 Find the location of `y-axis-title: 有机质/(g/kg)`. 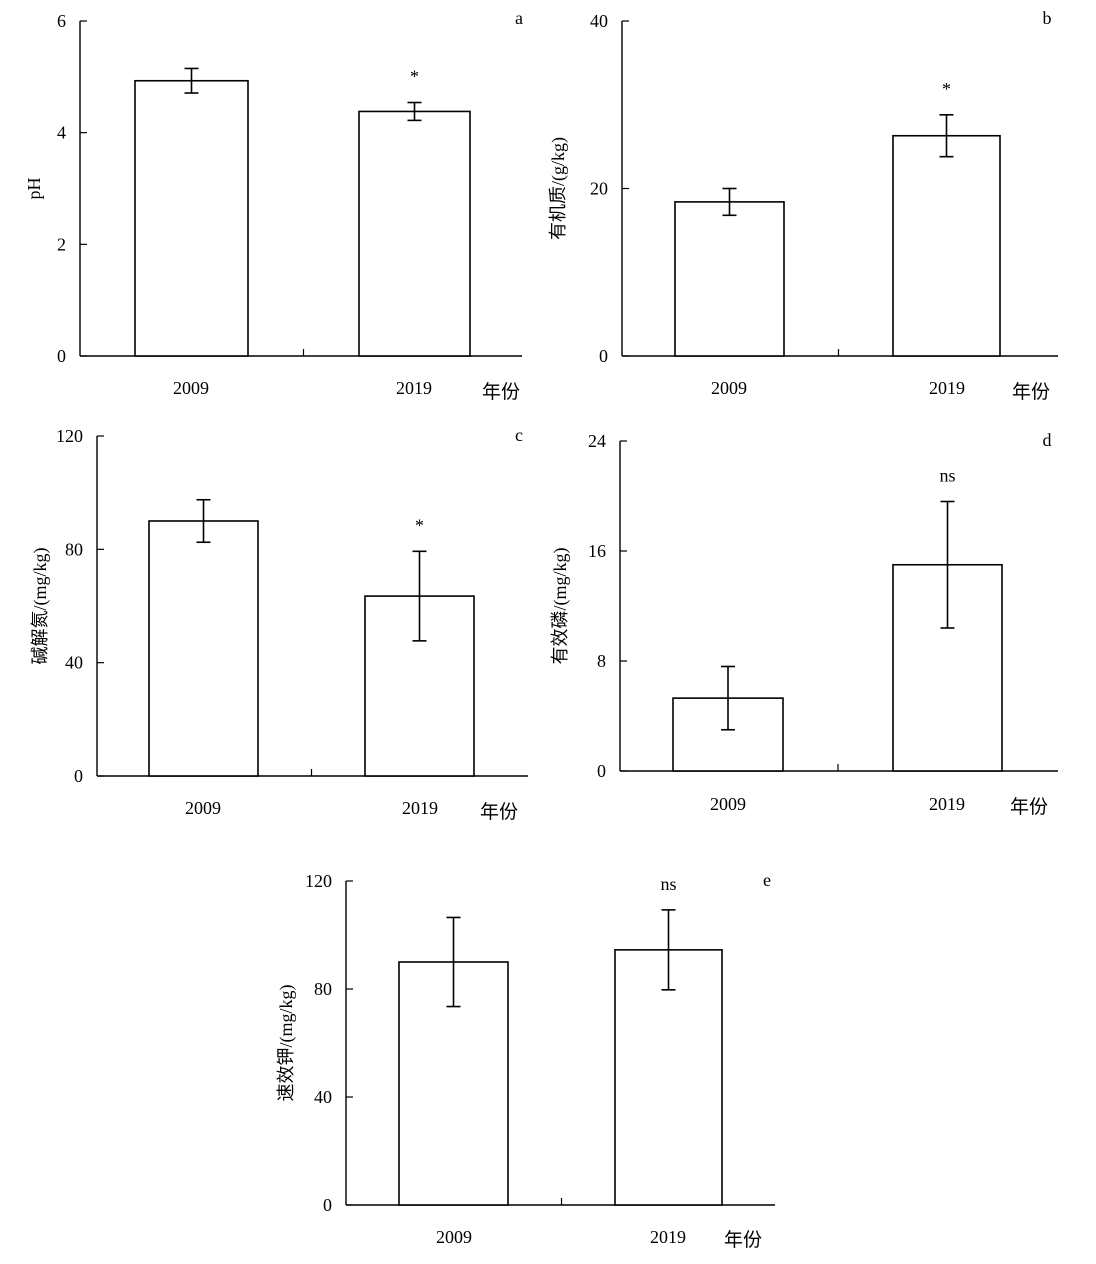

y-axis-title: 有机质/(g/kg) is located at coordinates (558, 188).